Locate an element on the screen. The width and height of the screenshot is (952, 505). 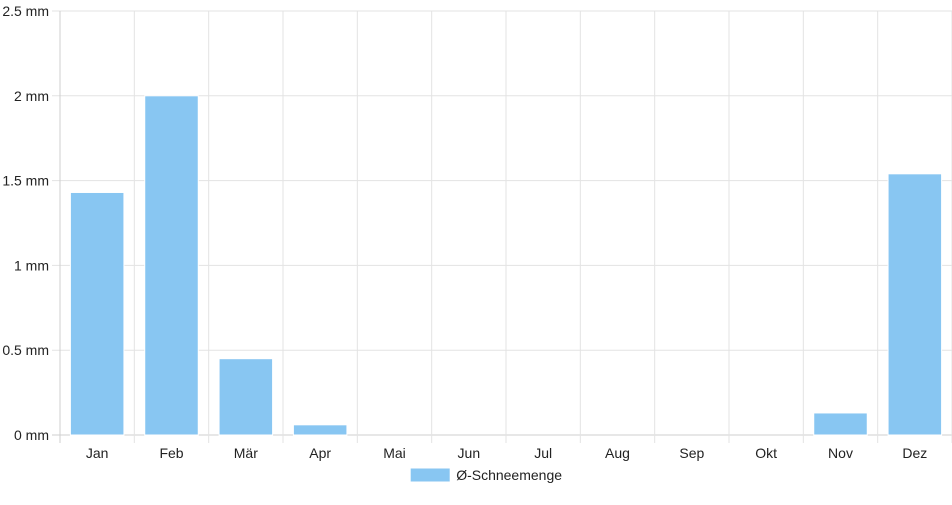
y-tick-label: 0.5 mm is located at coordinates (25, 350).